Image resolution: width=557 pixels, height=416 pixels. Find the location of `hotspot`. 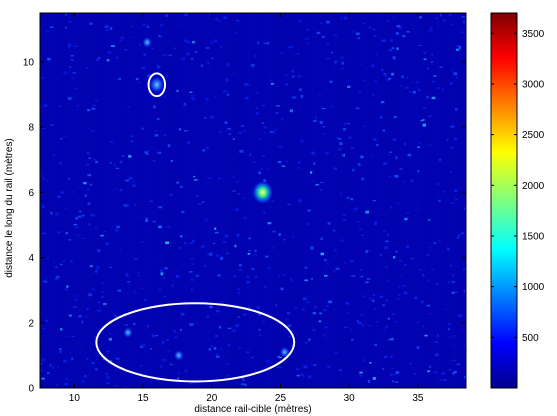

hotspot is located at coordinates (262, 192).